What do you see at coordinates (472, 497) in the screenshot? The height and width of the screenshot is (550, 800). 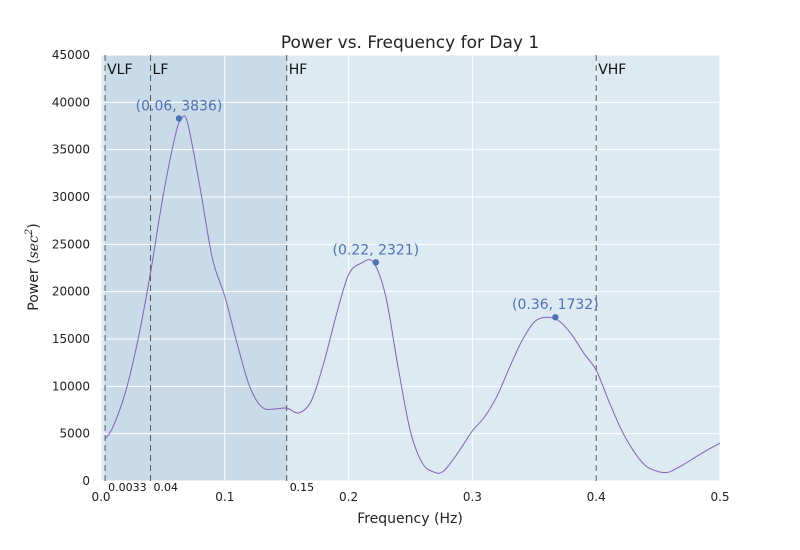 I see `x-tick-label: 0.3` at bounding box center [472, 497].